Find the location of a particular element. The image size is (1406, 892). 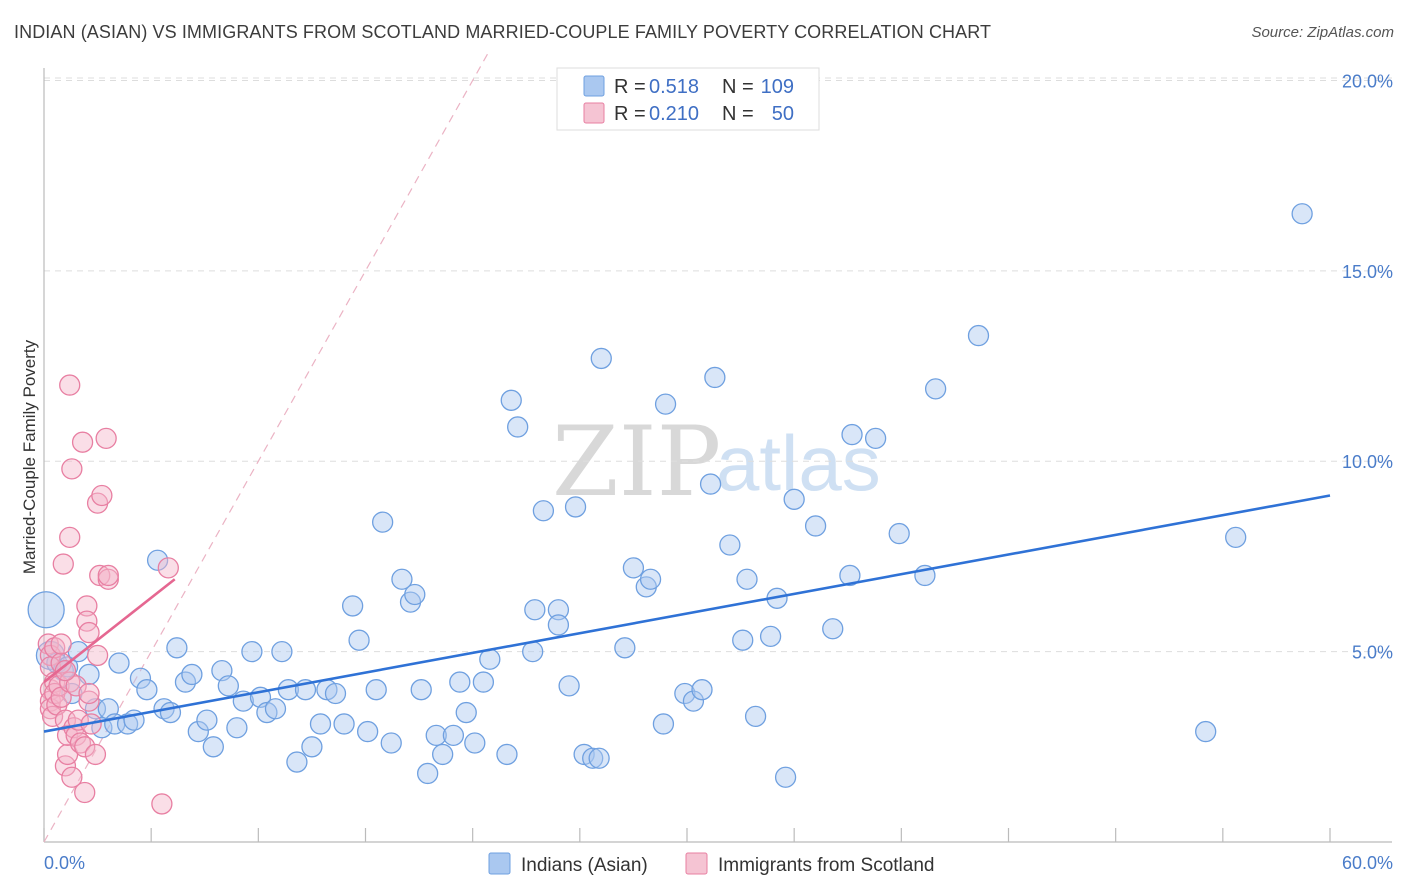

legend-r-label-2: R = is located at coordinates (630, 114).